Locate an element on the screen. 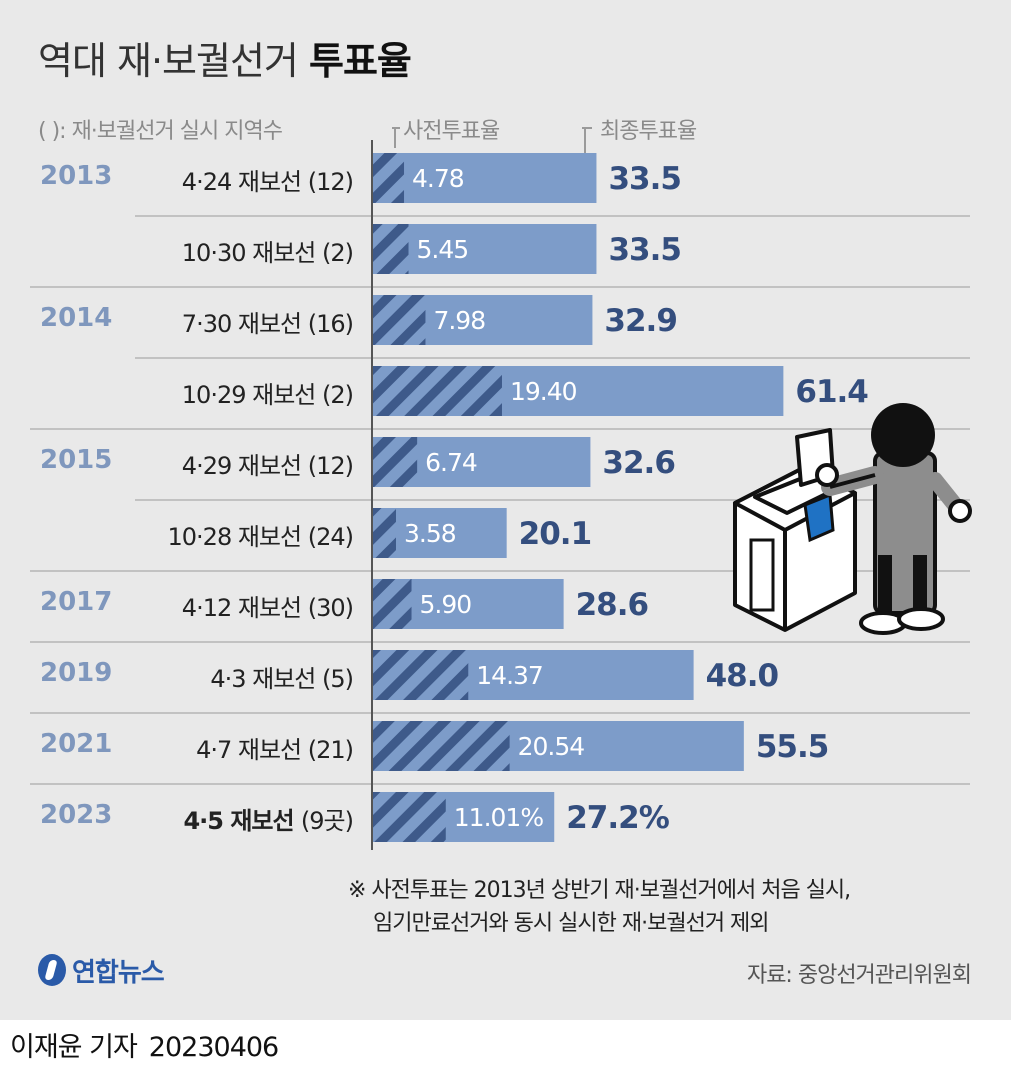  election-label: 4·12 재보선 (30) is located at coordinates (267, 605).